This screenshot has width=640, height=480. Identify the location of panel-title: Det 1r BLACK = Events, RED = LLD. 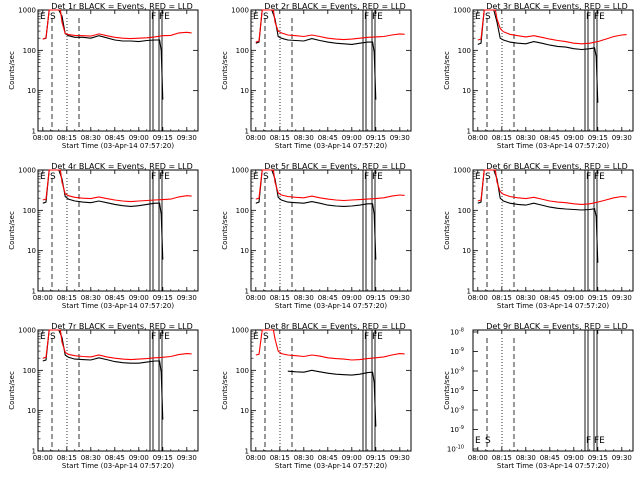
(122, 6).